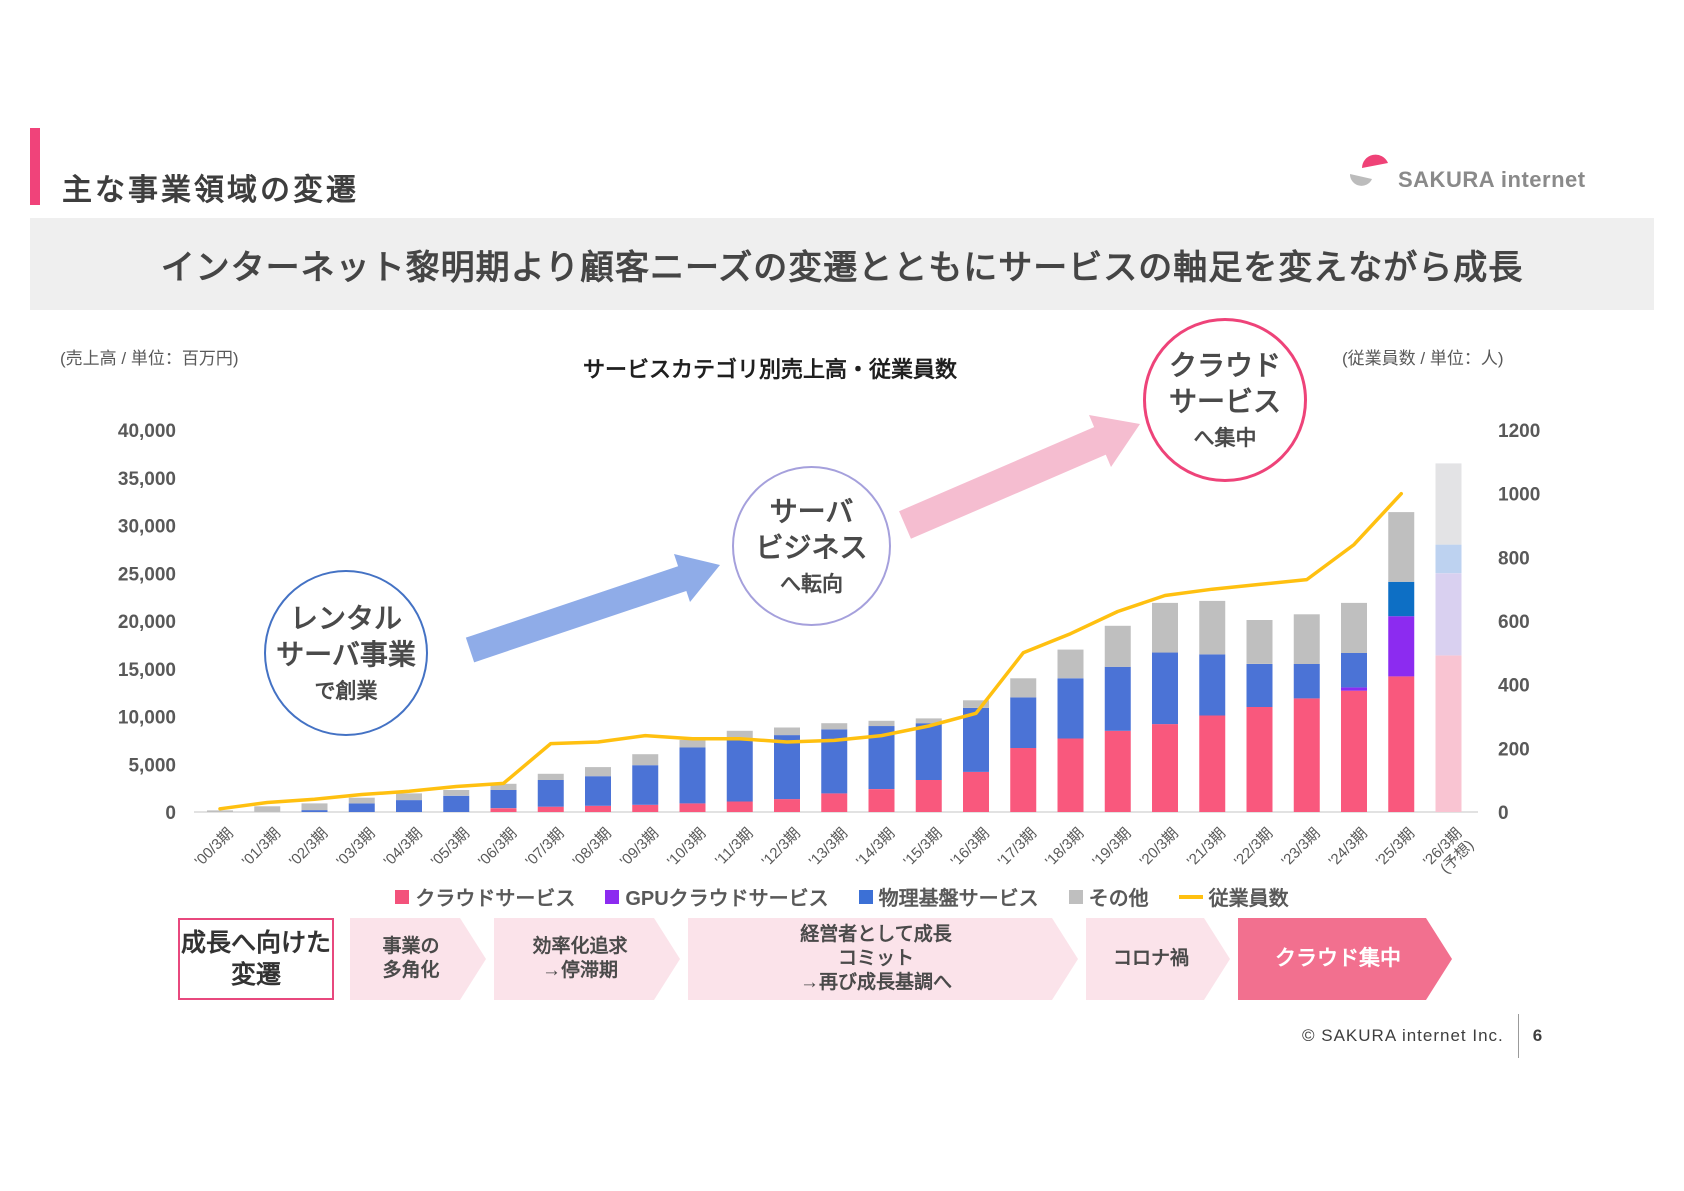 Image resolution: width=1684 pixels, height=1191 pixels. Describe the element at coordinates (170, 813) in the screenshot. I see `svg-text: 0` at that location.